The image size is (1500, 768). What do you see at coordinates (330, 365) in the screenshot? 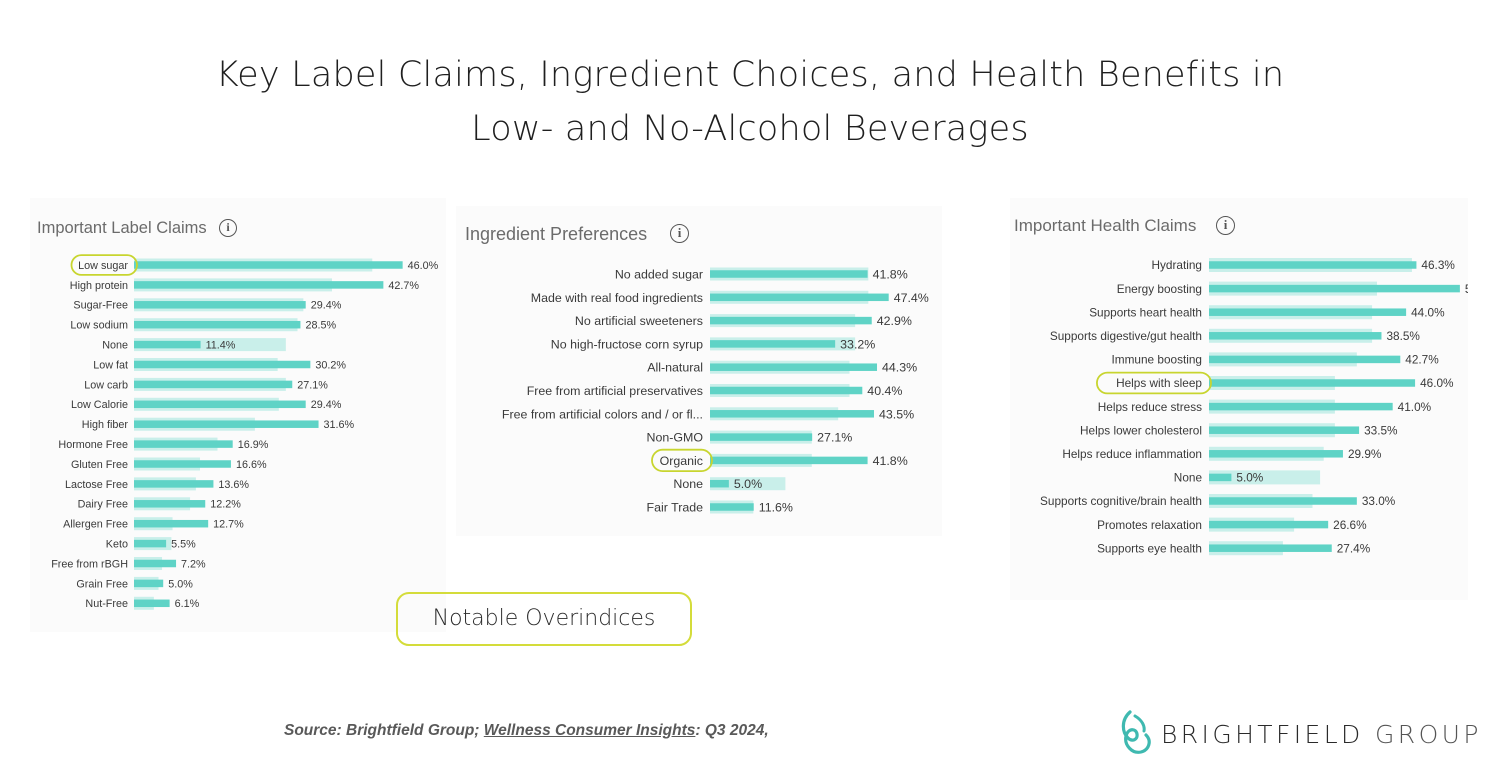
I see `value-label-low-fat: 30.2%` at bounding box center [330, 365].